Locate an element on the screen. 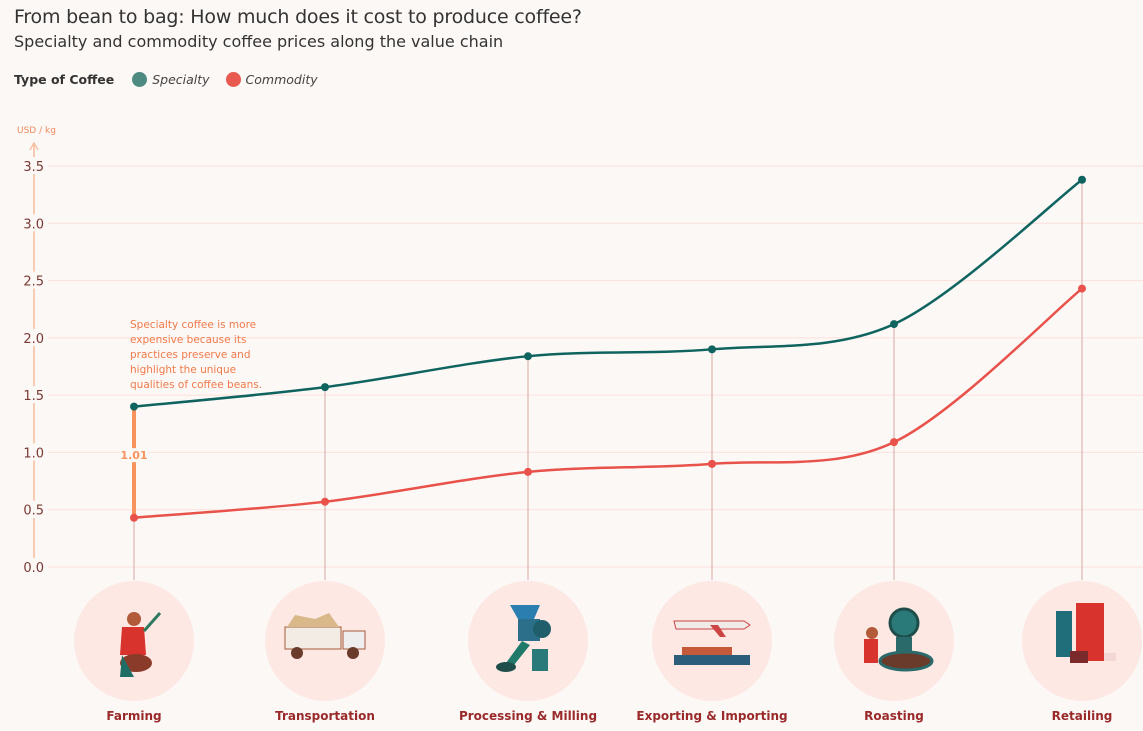 This screenshot has height=731, width=1143. legend: Type of Coffee Specialty Commodity is located at coordinates (174, 79).